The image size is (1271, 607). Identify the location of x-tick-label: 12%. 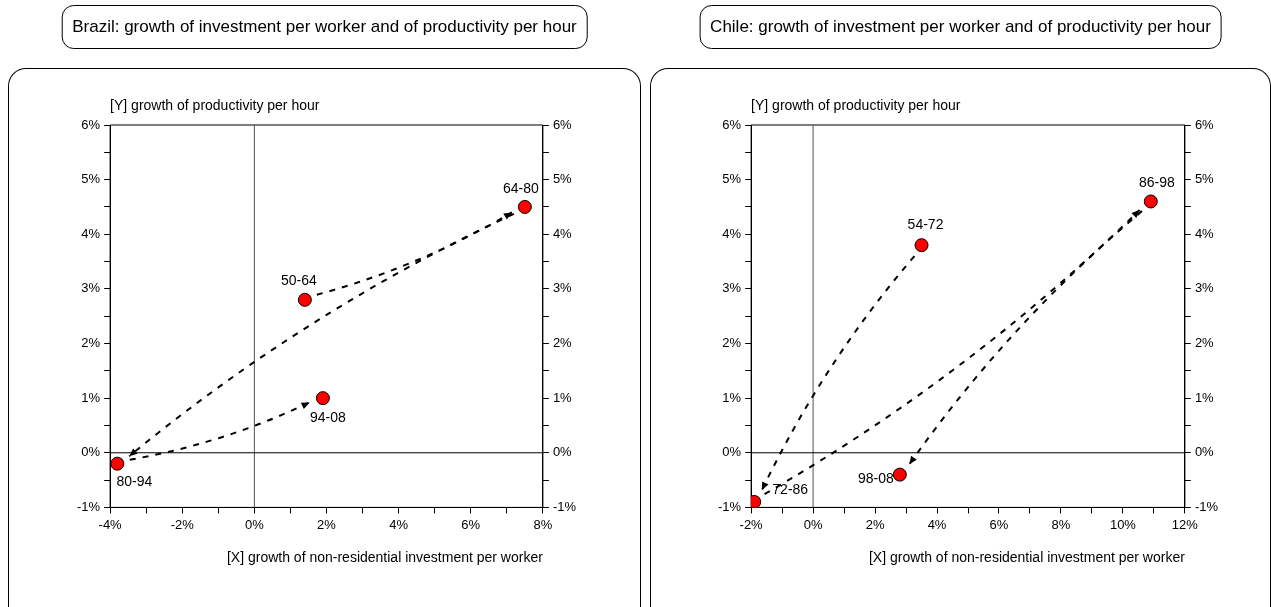
(1185, 524).